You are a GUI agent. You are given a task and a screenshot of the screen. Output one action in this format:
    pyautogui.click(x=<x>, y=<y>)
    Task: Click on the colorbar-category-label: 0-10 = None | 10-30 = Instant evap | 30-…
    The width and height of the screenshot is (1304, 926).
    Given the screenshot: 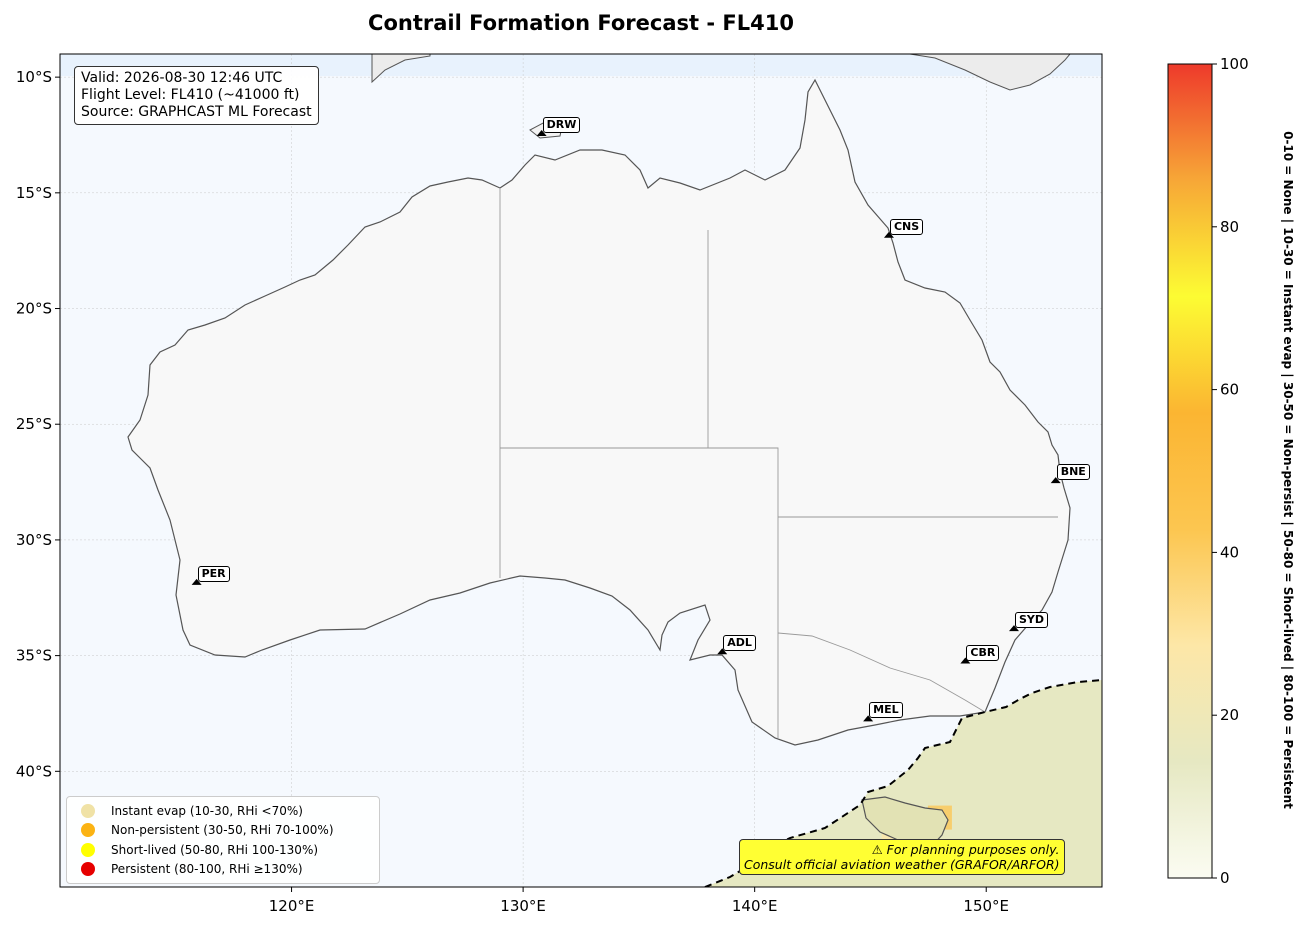 What is the action you would take?
    pyautogui.click(x=1287, y=470)
    